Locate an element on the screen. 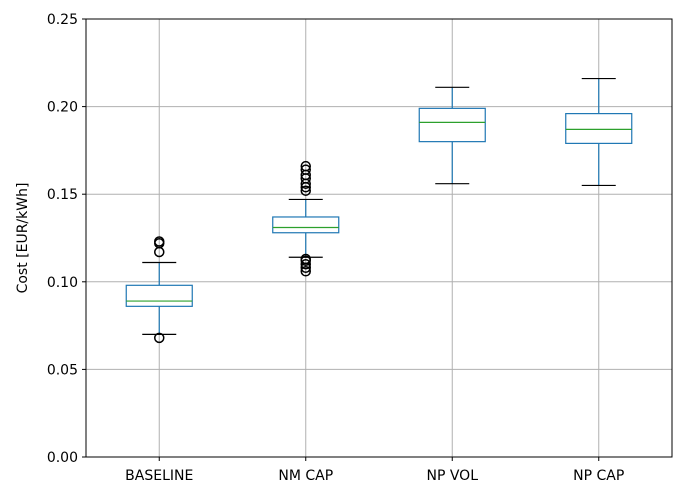  x-tick-label: NM CAP is located at coordinates (305, 475).